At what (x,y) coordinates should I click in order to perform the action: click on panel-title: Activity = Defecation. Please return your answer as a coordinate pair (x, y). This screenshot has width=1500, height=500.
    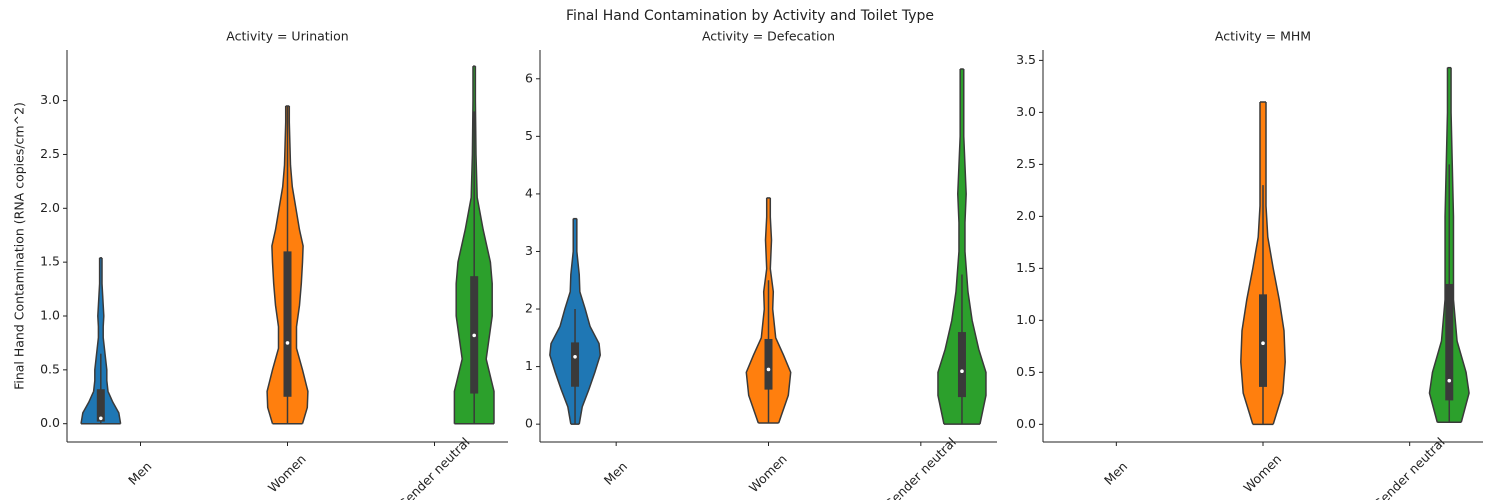
    Looking at the image, I should click on (768, 36).